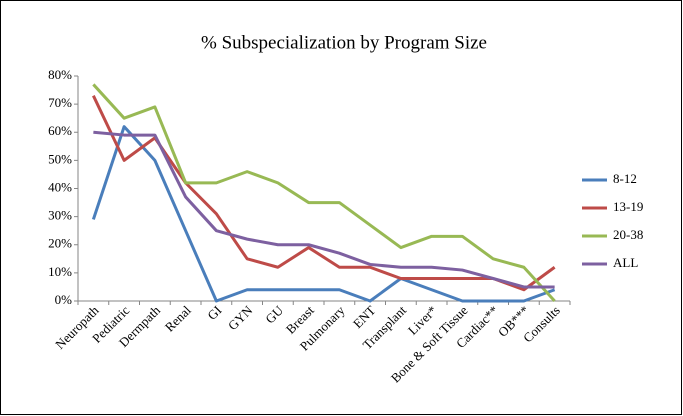 The height and width of the screenshot is (416, 683). What do you see at coordinates (60, 74) in the screenshot?
I see `y-tick-label: 80%` at bounding box center [60, 74].